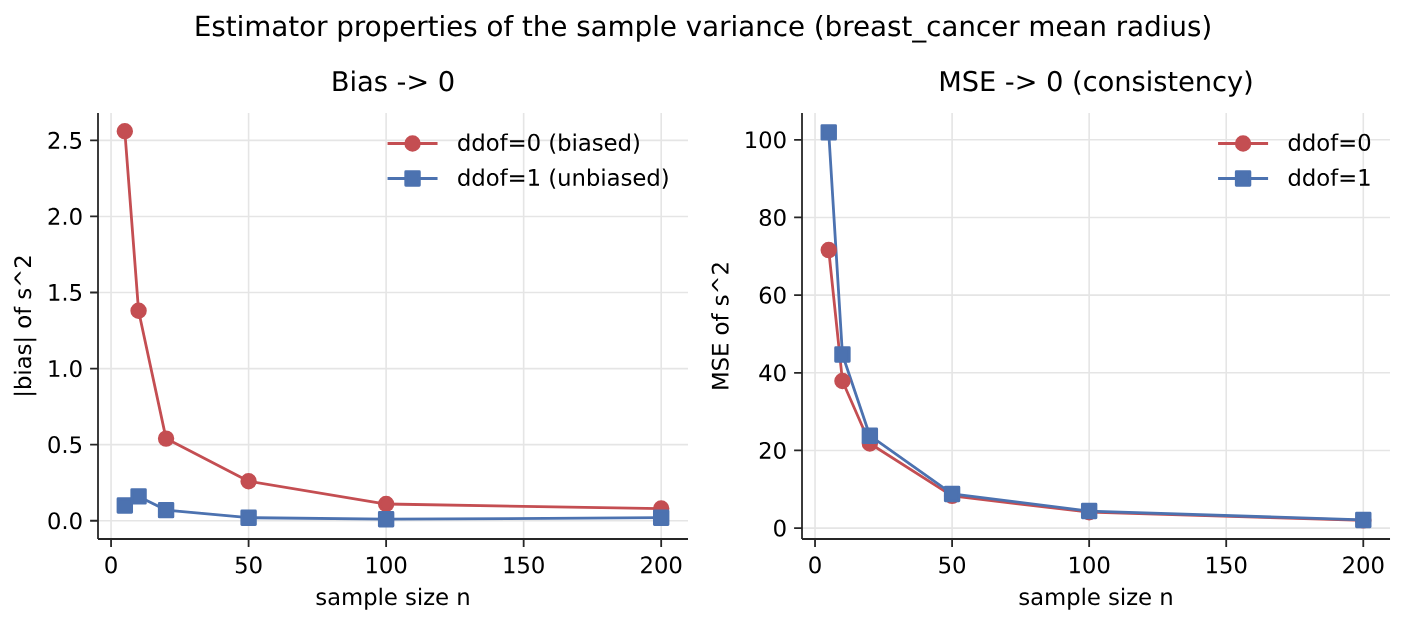 Image resolution: width=1406 pixels, height=624 pixels. Describe the element at coordinates (720, 326) in the screenshot. I see `y-axis-title: MSE of s^2` at that location.